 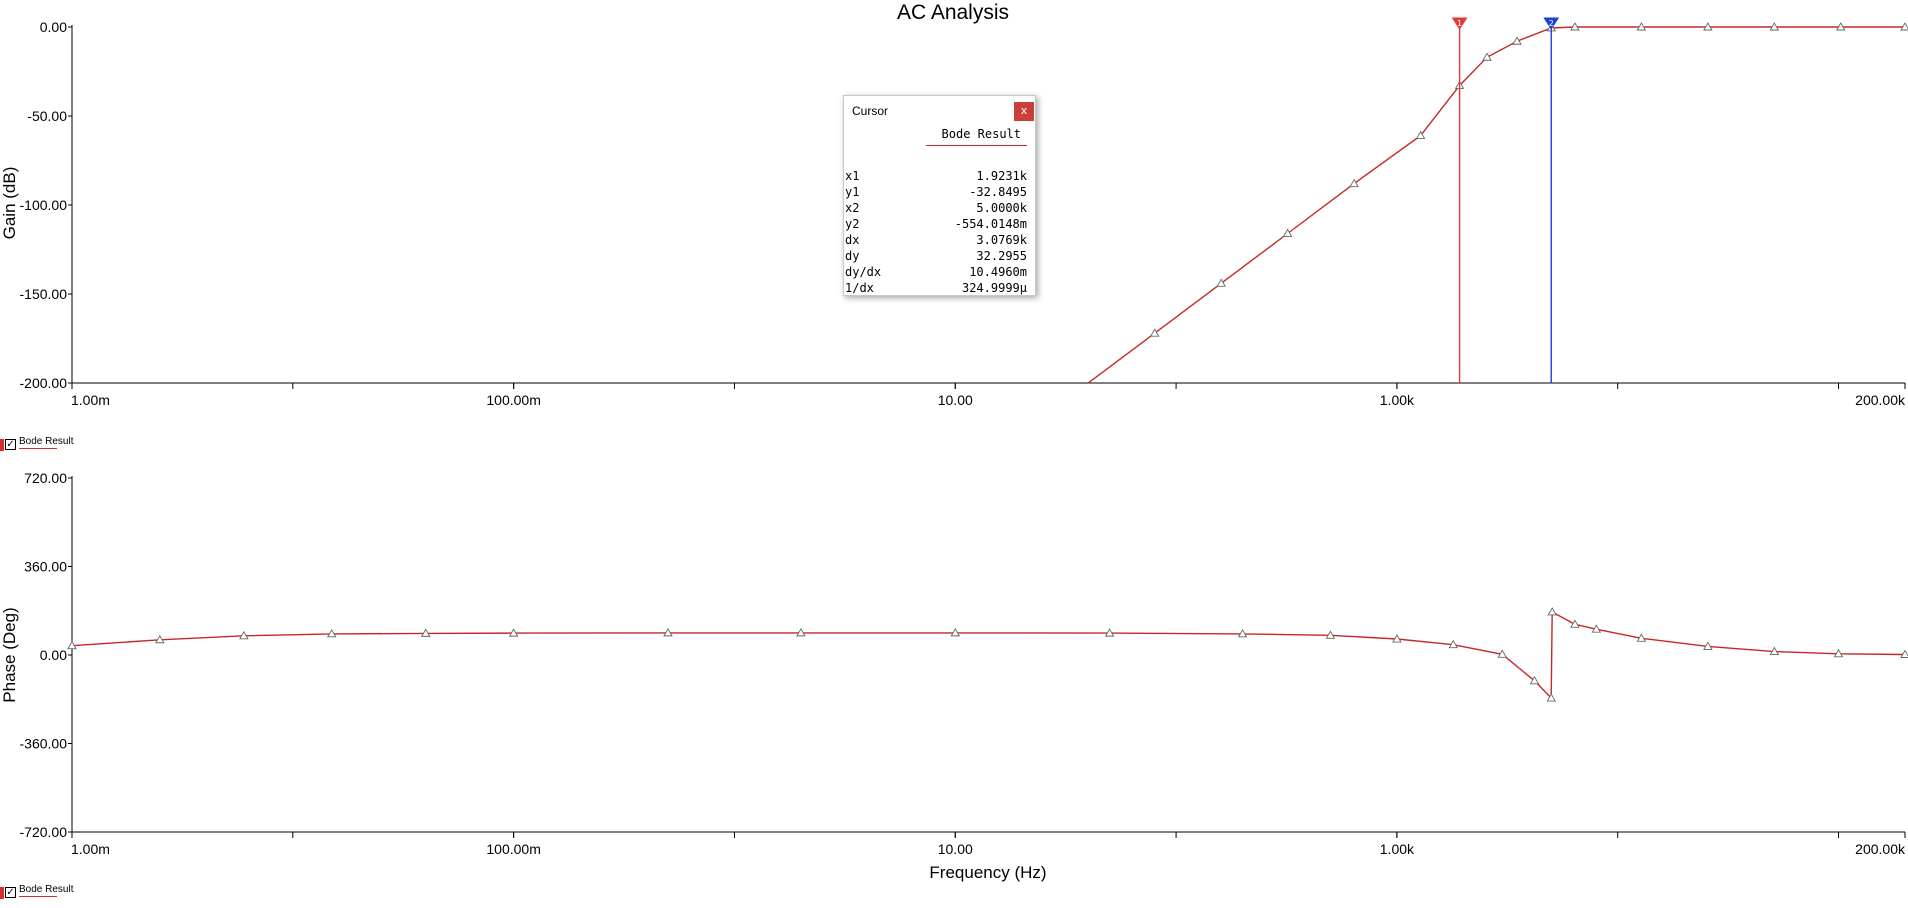 What do you see at coordinates (976, 145) in the screenshot?
I see `cursor-series-line` at bounding box center [976, 145].